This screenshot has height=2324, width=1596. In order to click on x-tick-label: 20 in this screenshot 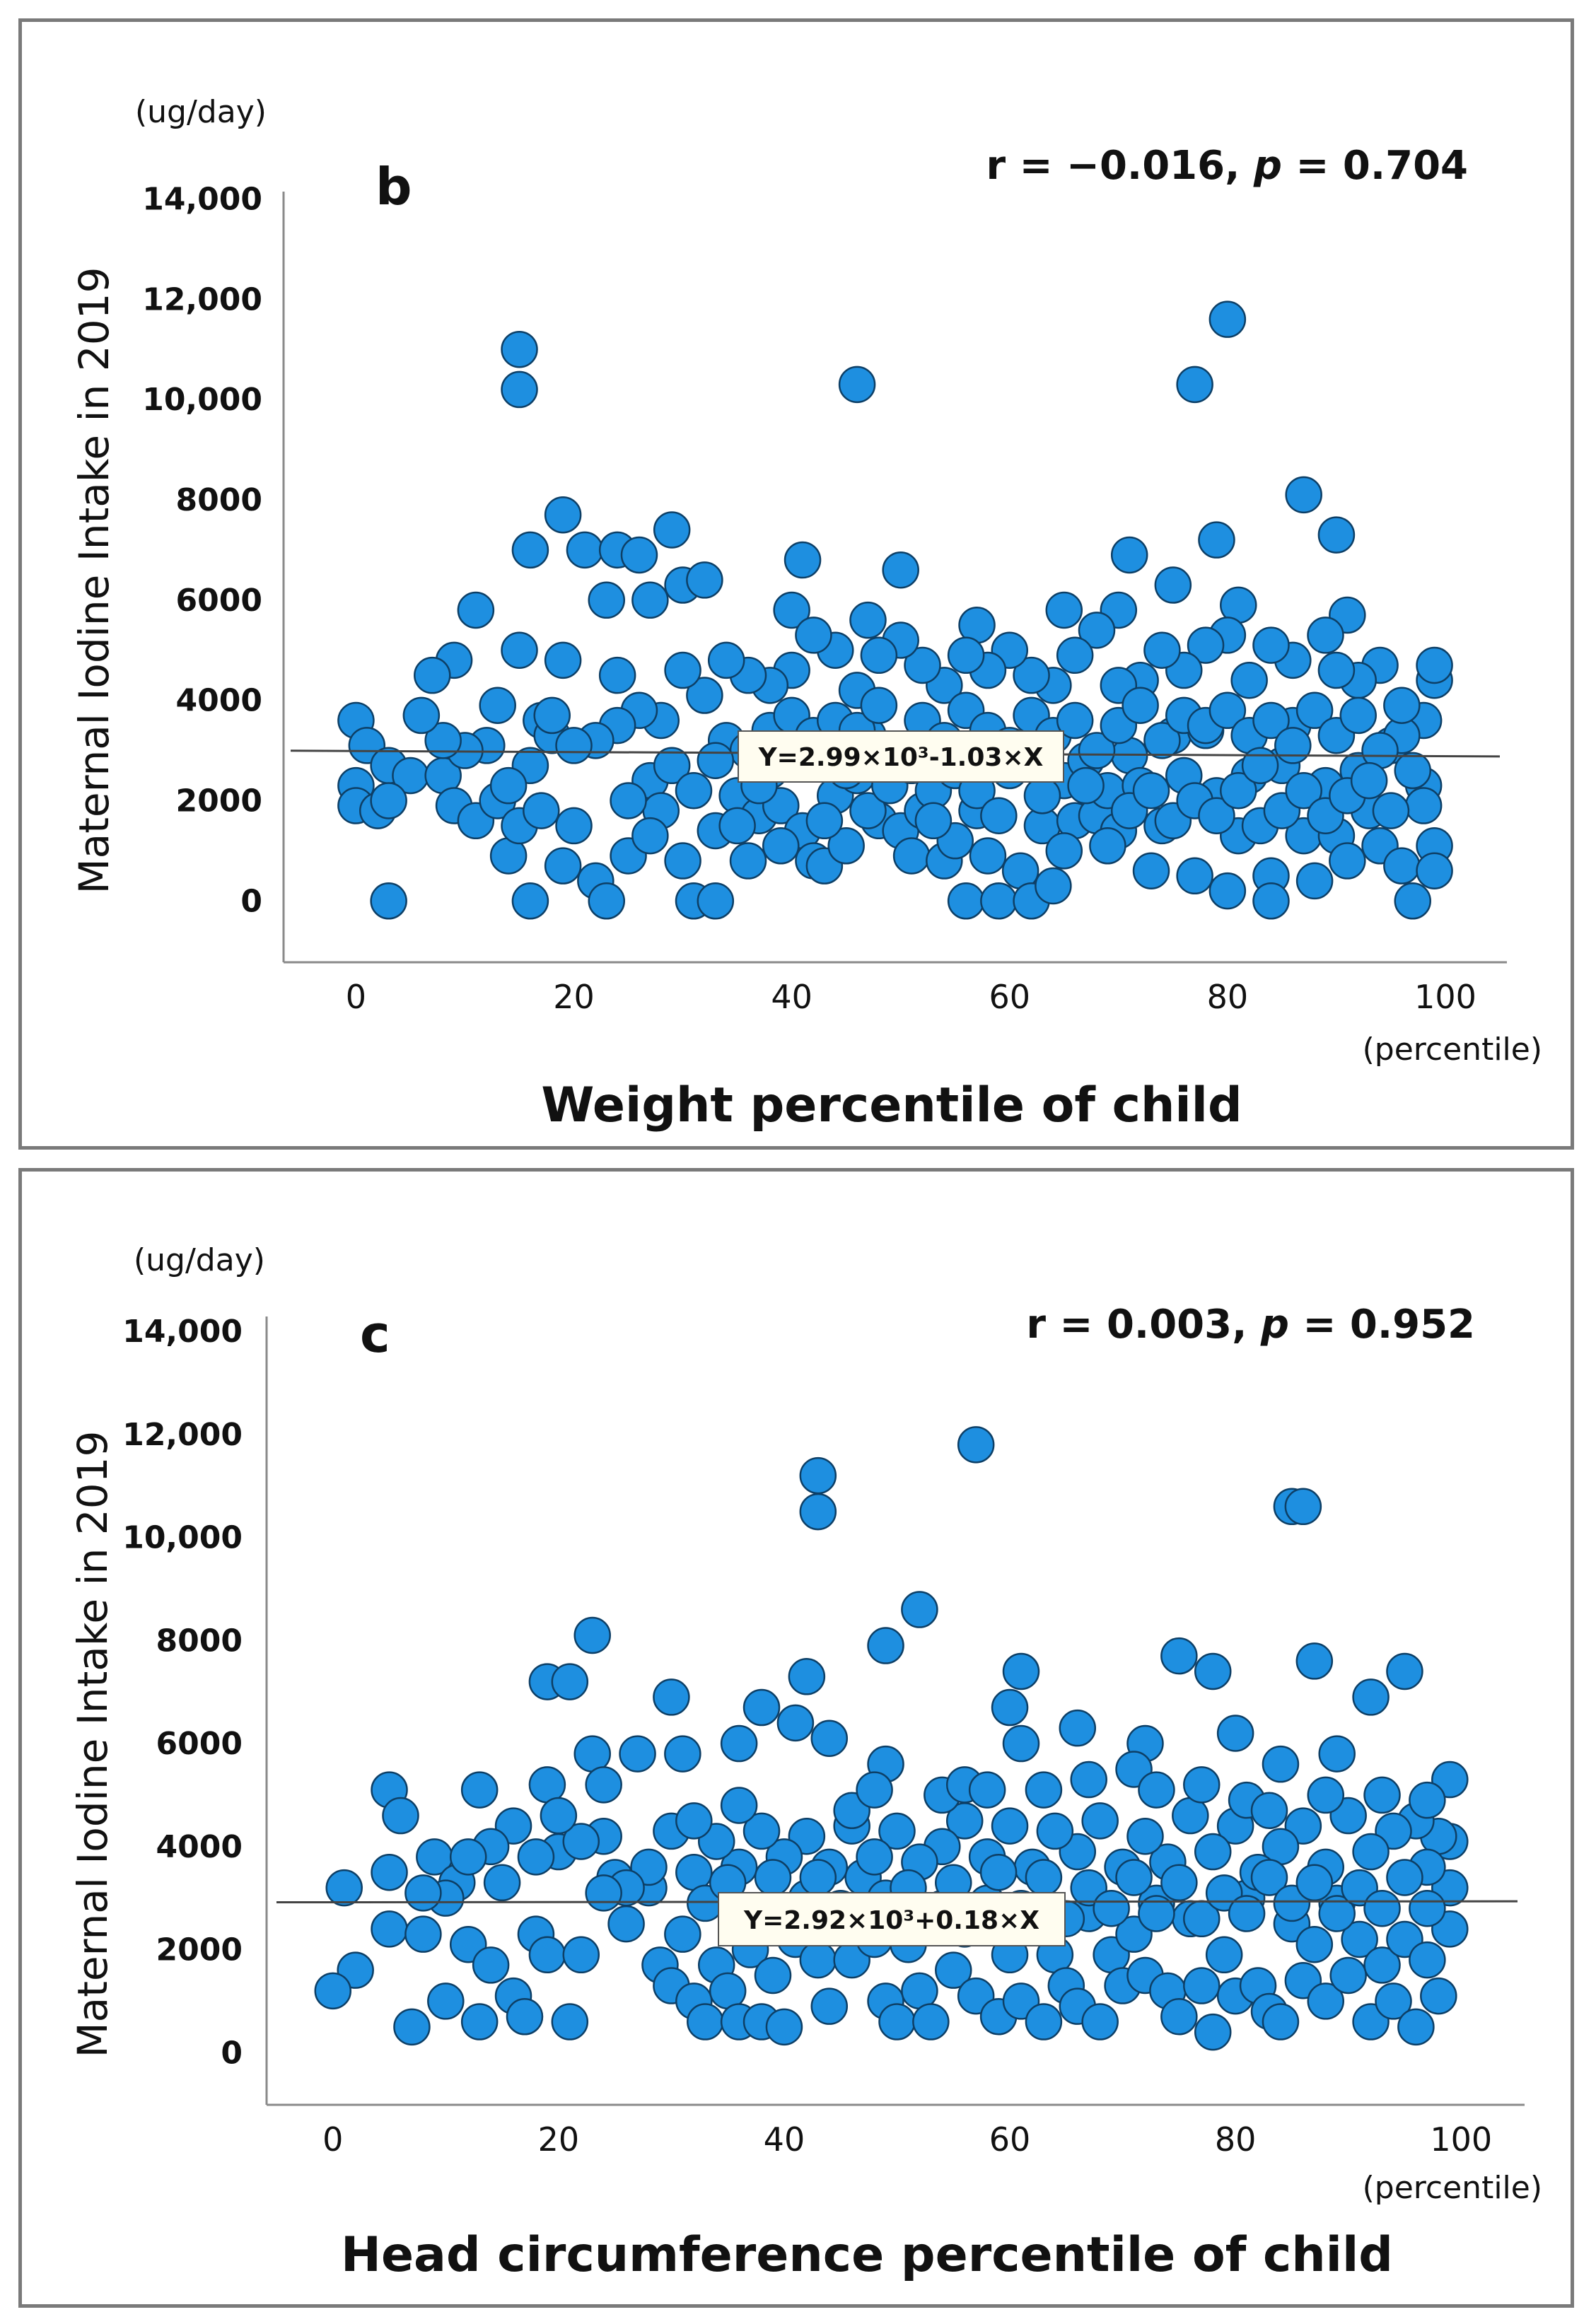, I will do `click(574, 997)`.